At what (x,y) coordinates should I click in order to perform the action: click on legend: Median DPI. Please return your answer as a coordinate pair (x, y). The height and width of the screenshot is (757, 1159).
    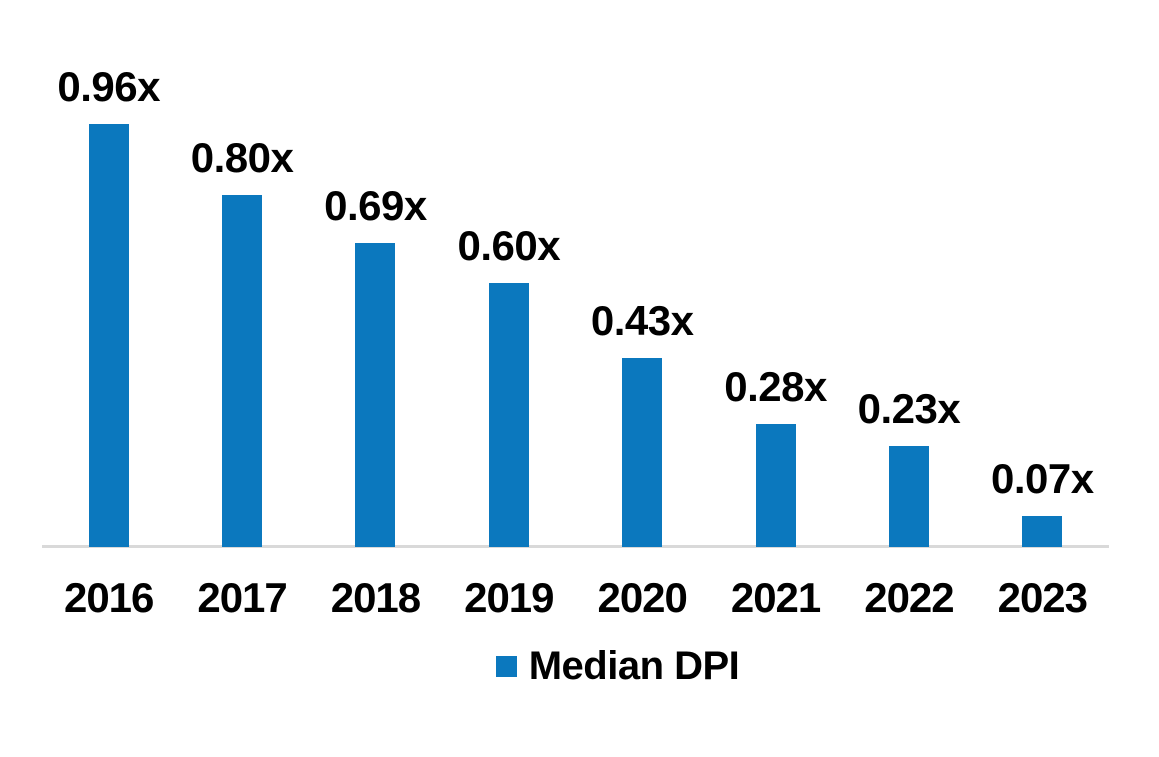
    Looking at the image, I should click on (598, 666).